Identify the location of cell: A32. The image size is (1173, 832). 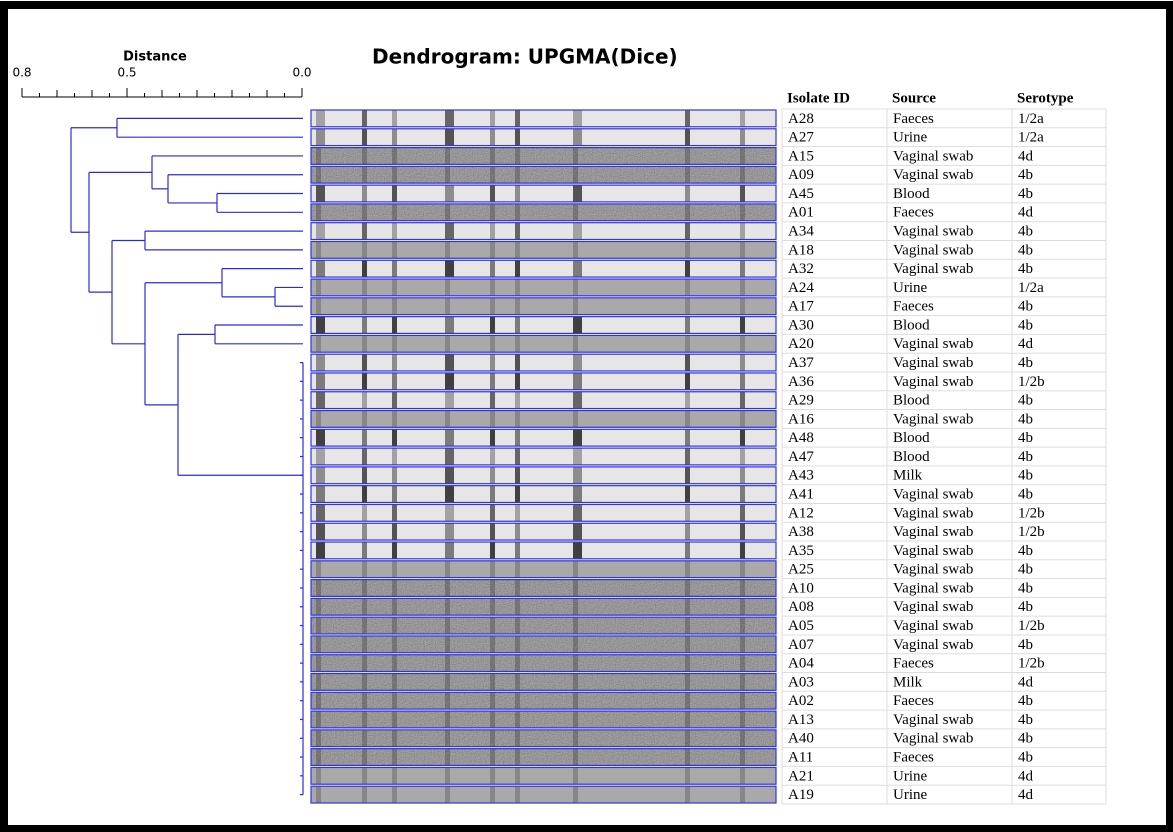
(801, 269).